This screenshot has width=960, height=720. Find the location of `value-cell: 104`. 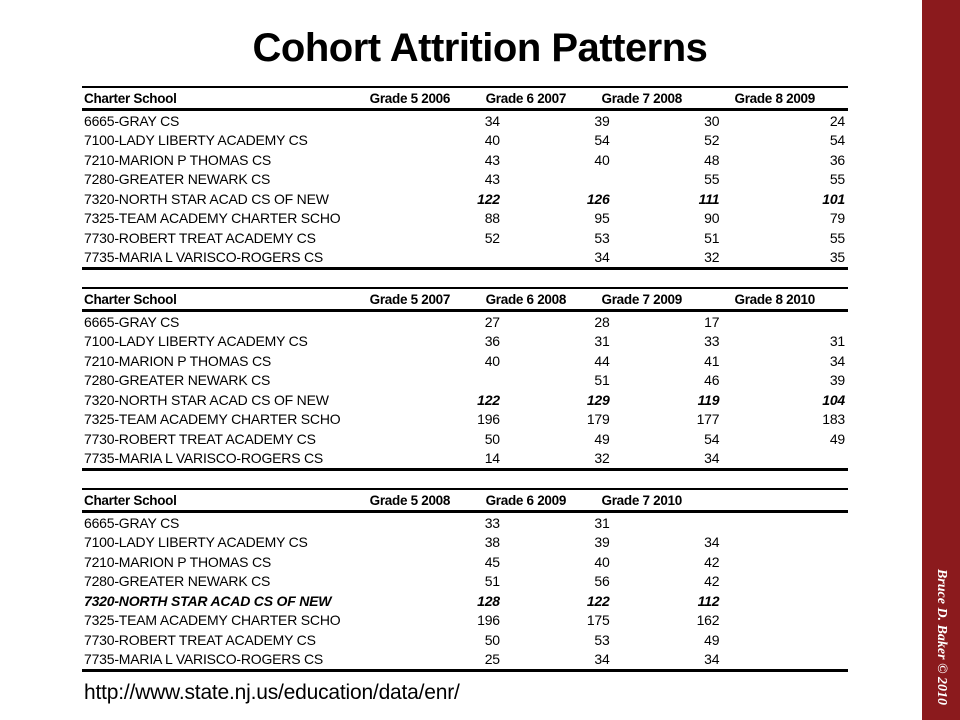

value-cell: 104 is located at coordinates (833, 399).